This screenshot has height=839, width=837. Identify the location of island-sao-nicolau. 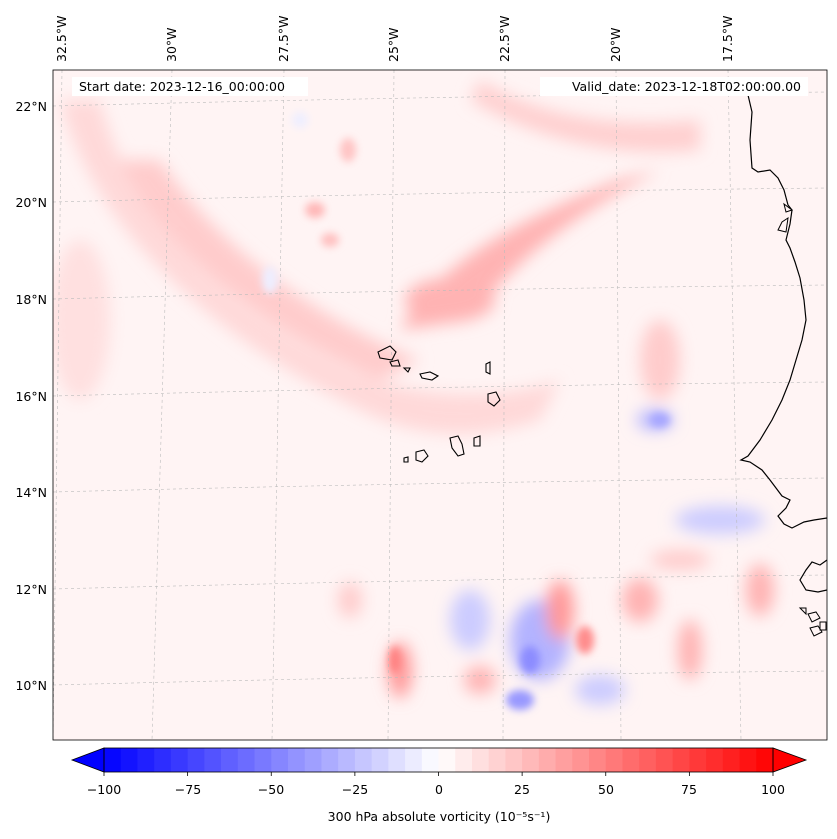
(429, 376).